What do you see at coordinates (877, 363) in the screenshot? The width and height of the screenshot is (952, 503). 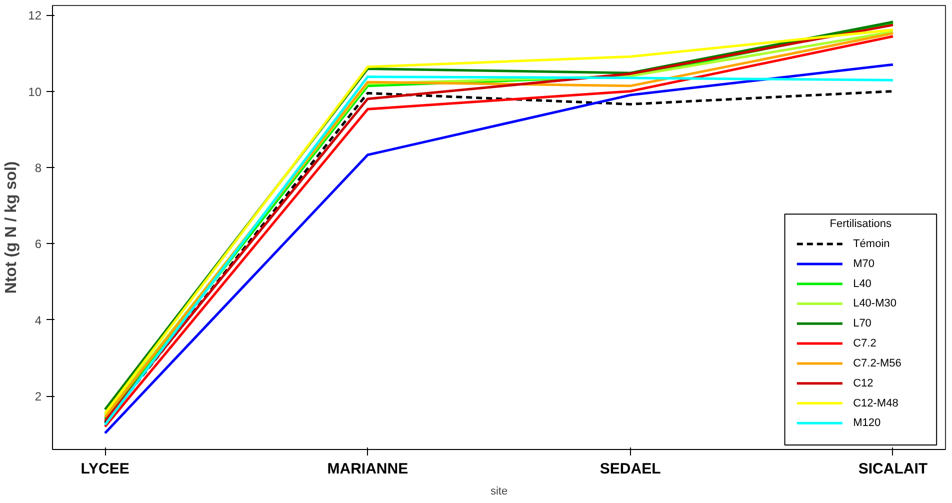 I see `legend-label: C7.2-M56` at bounding box center [877, 363].